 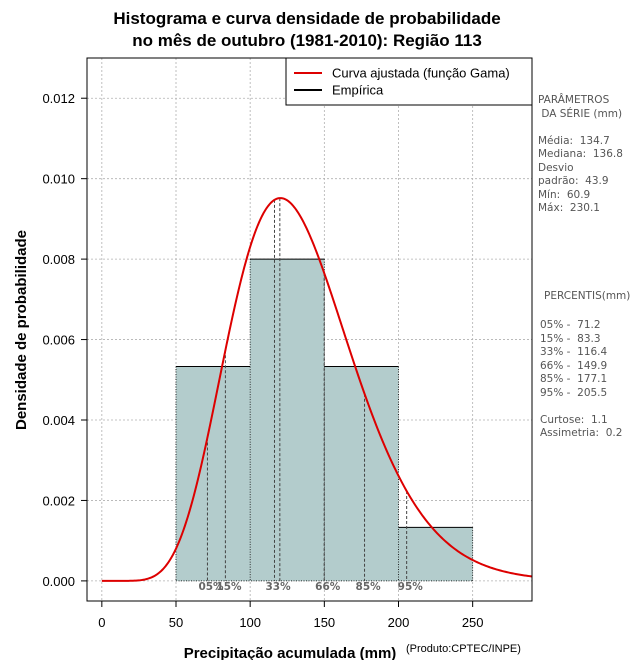 What do you see at coordinates (574, 100) in the screenshot?
I see `parameters-heading: PARÂMETROS` at bounding box center [574, 100].